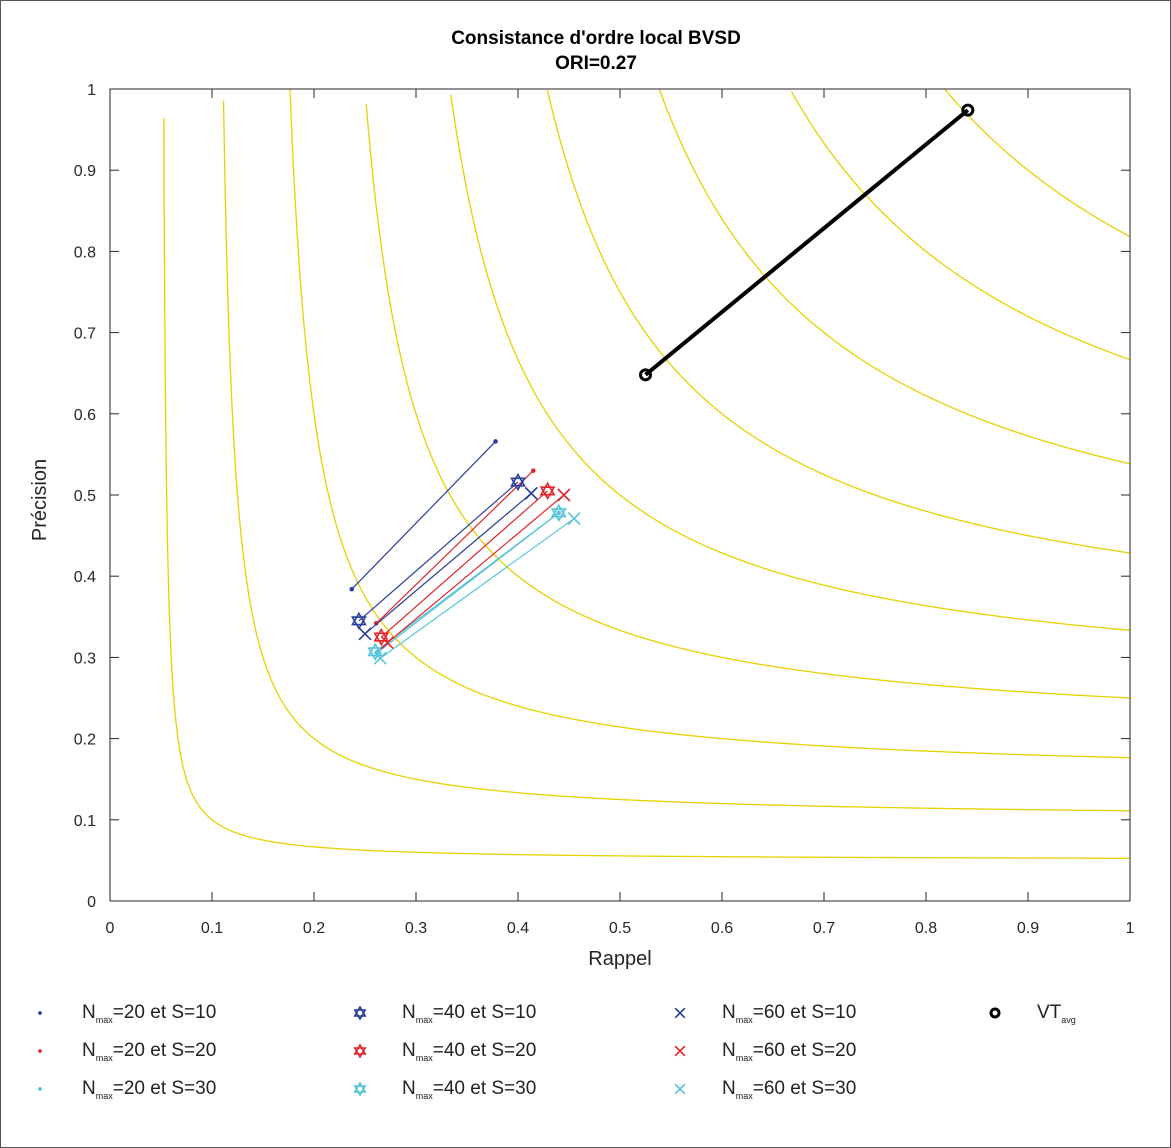 The height and width of the screenshot is (1148, 1171). Describe the element at coordinates (416, 928) in the screenshot. I see `x-tick-label: 0.3` at that location.